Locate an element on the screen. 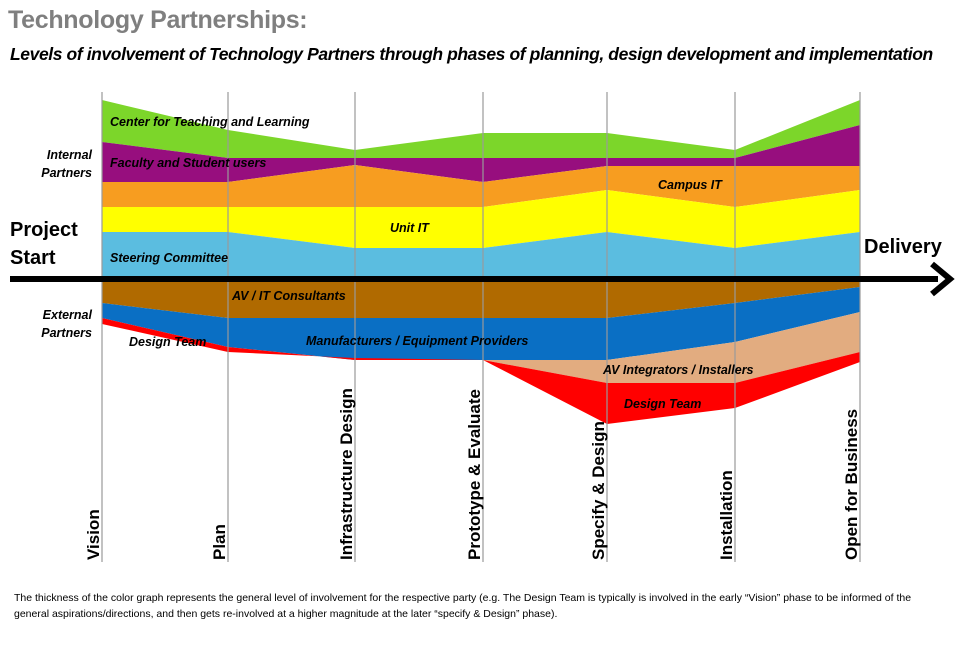 The height and width of the screenshot is (652, 960). project-start-line1: Project is located at coordinates (44, 230).